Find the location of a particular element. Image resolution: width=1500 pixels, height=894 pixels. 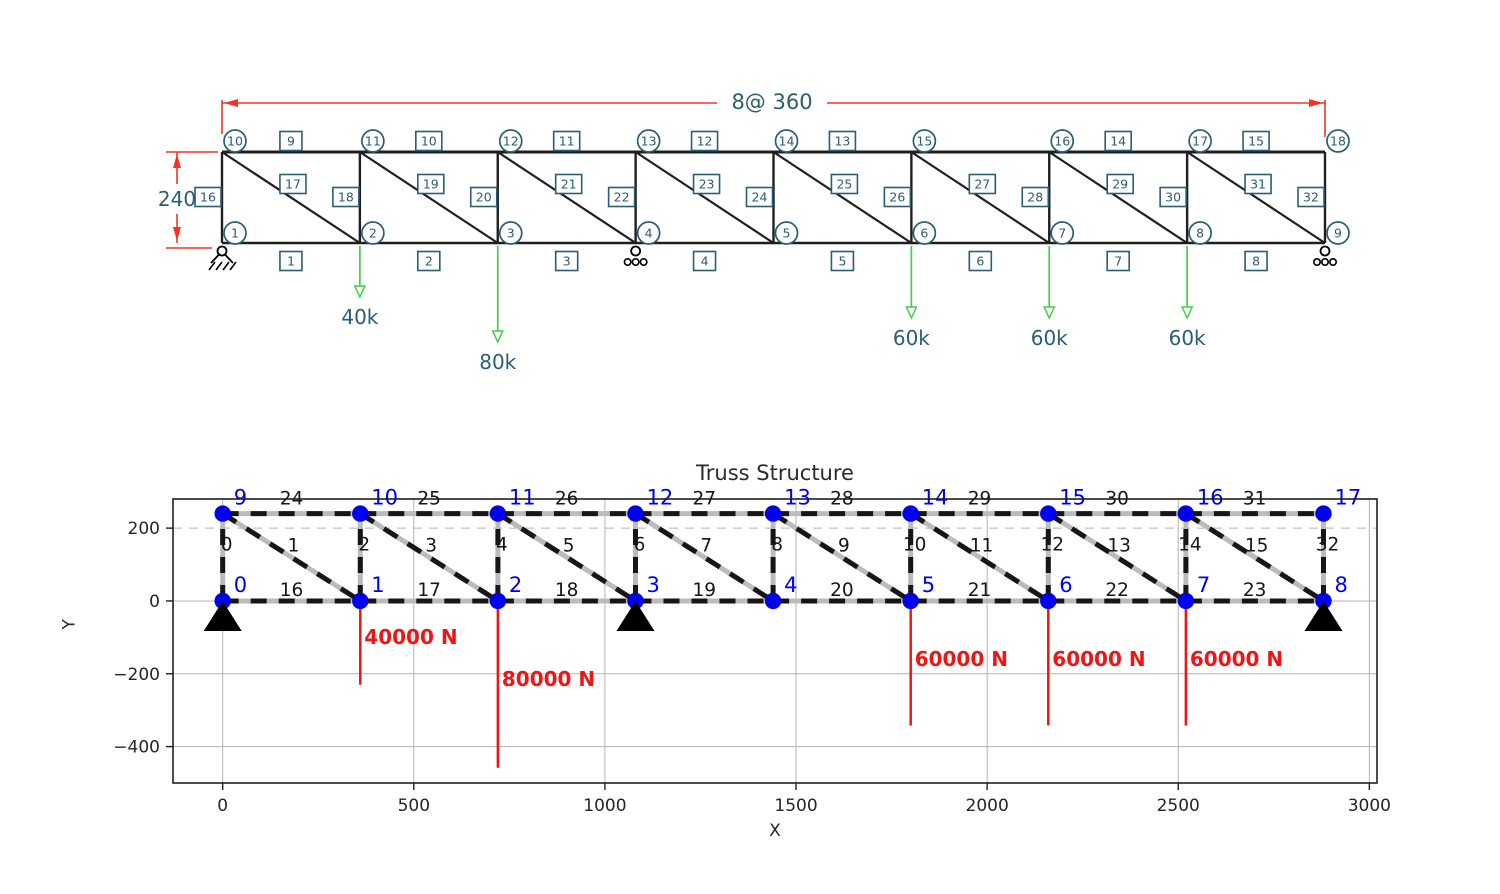

x-tick-label: 0 is located at coordinates (222, 806).